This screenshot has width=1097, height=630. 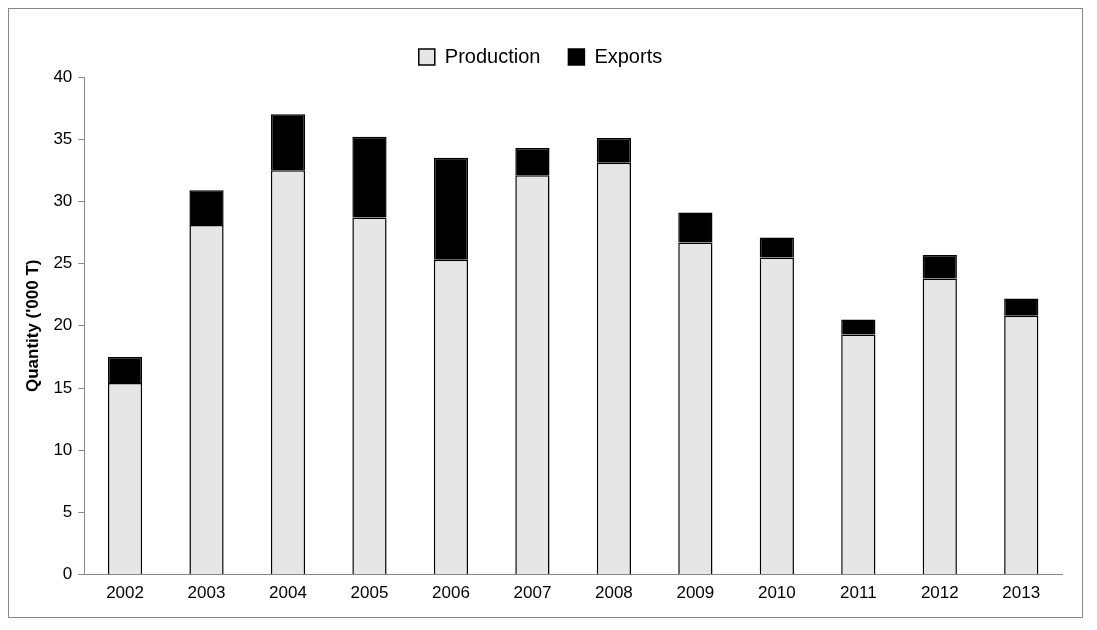 I want to click on y-tick-label: 0, so click(x=67, y=574).